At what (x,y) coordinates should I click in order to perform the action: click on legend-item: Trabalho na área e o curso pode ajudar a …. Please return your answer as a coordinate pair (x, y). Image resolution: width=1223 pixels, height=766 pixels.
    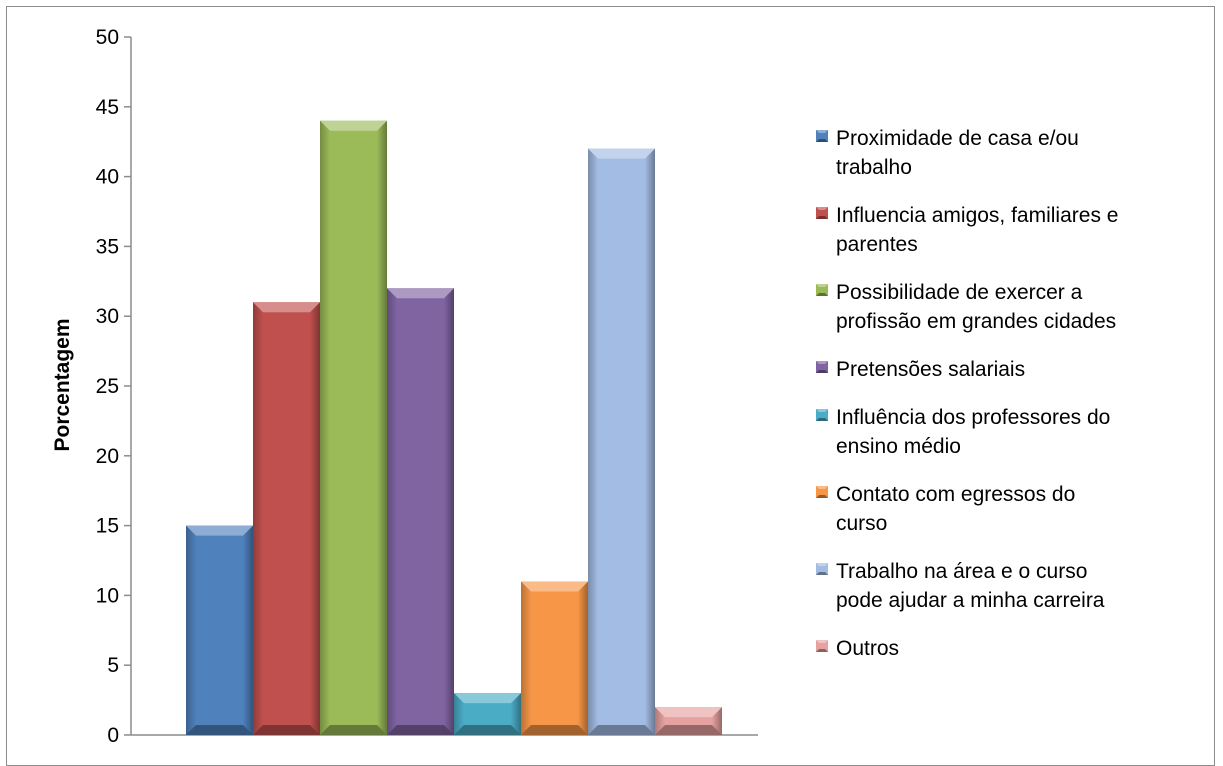
    Looking at the image, I should click on (960, 586).